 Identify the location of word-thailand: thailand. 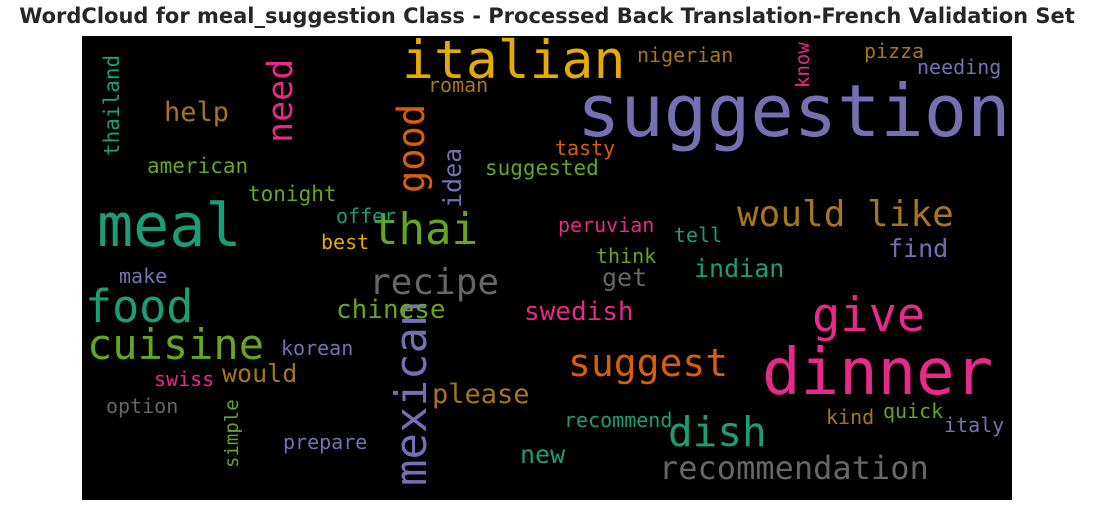
(112, 105).